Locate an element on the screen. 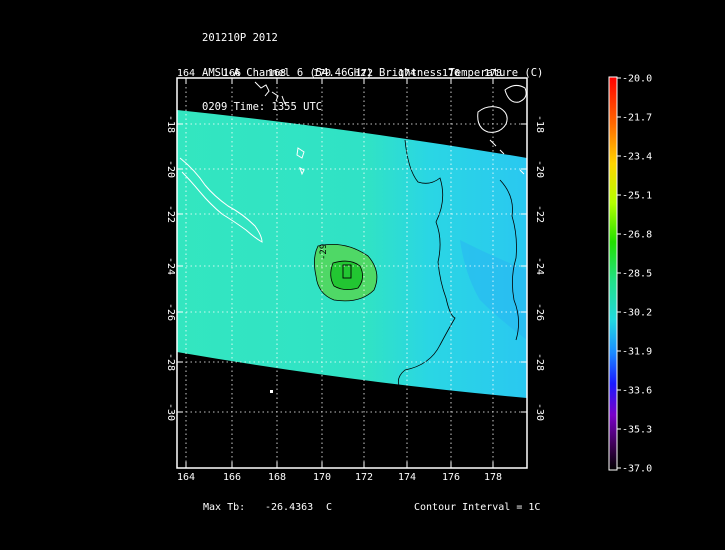 This screenshot has height=550, width=725. colorbar-label: -28.5 is located at coordinates (637, 274).